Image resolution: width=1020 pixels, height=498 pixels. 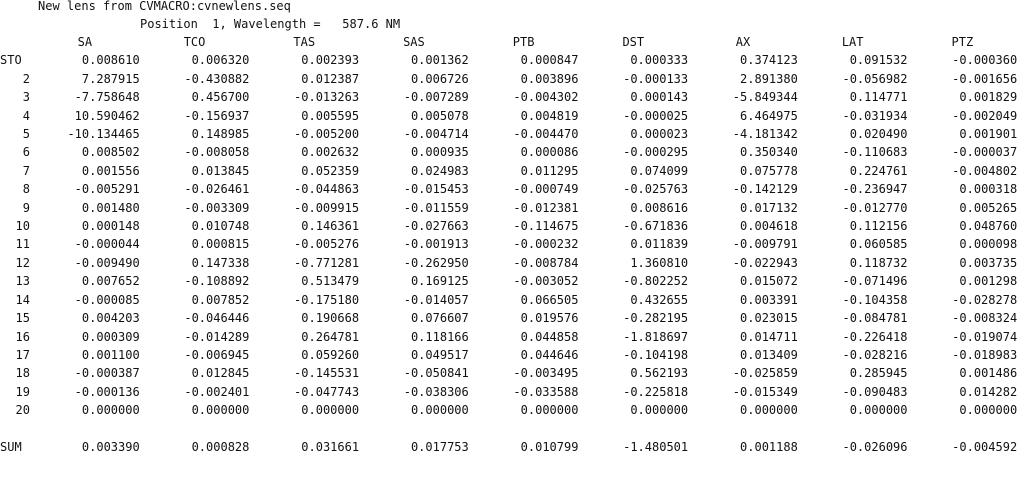 I want to click on value-cell-tco: -0.002401, so click(x=217, y=391).